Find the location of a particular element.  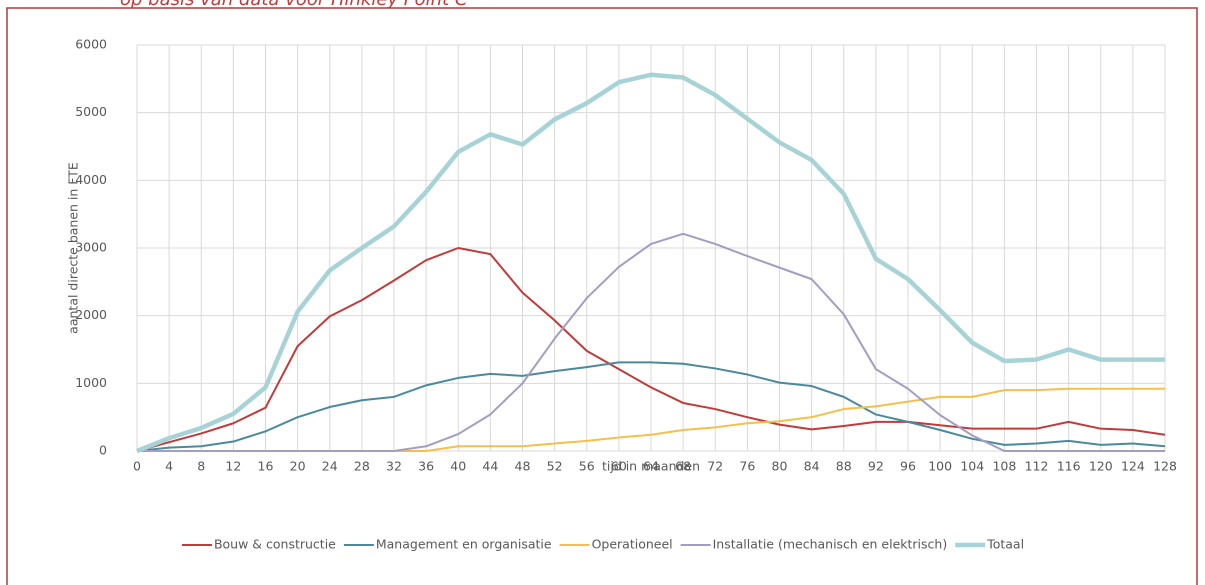

y-tick-label: 3000 is located at coordinates (91, 247).